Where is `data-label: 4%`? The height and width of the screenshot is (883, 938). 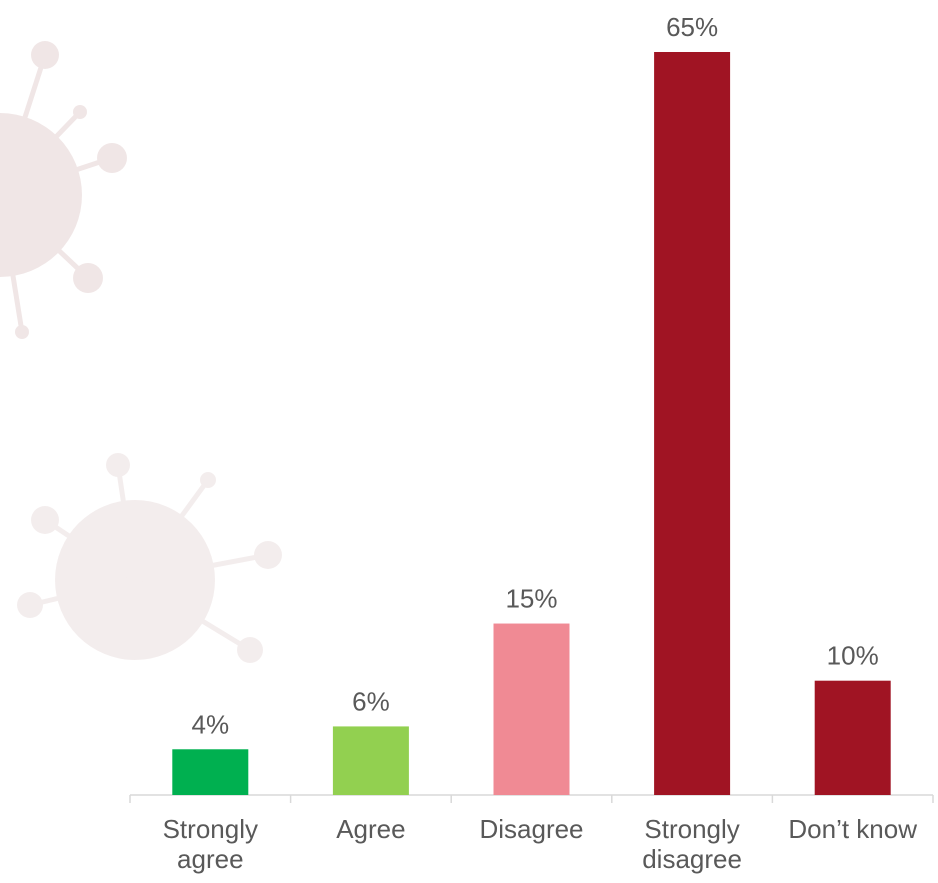
data-label: 4% is located at coordinates (211, 724).